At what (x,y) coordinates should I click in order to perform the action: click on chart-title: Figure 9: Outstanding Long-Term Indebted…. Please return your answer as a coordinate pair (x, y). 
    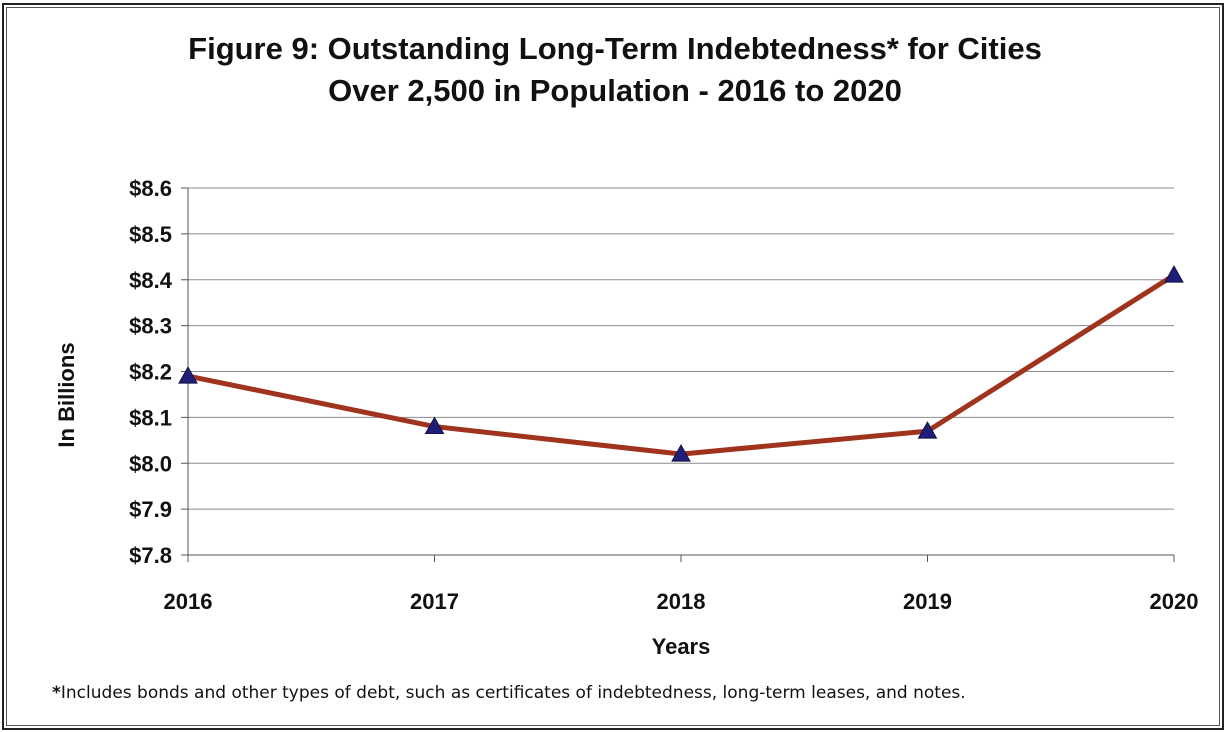
    Looking at the image, I should click on (615, 70).